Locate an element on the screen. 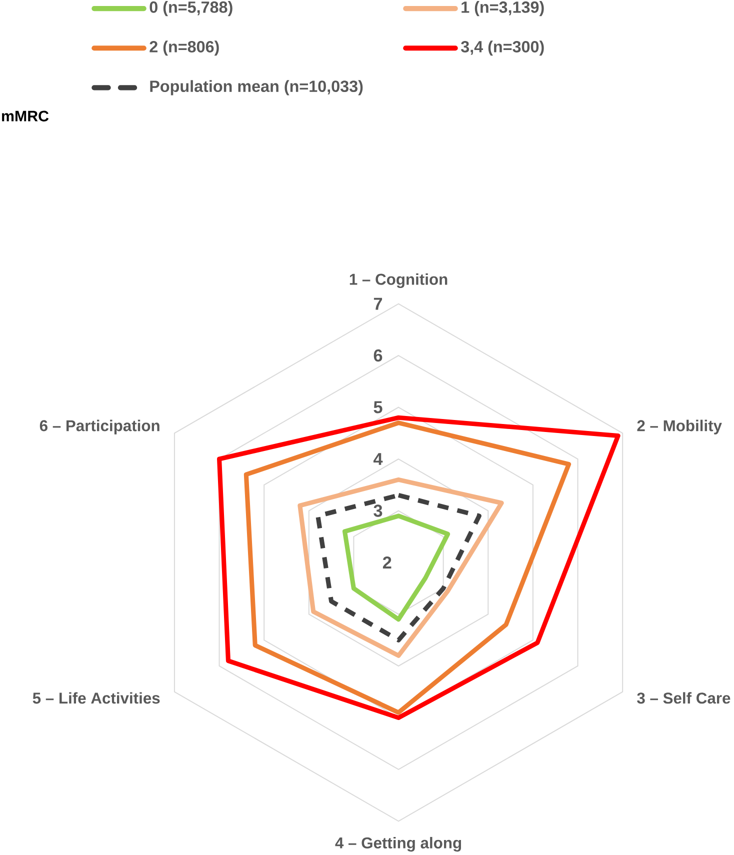  spoke-label: 6 – Participation is located at coordinates (100, 427).